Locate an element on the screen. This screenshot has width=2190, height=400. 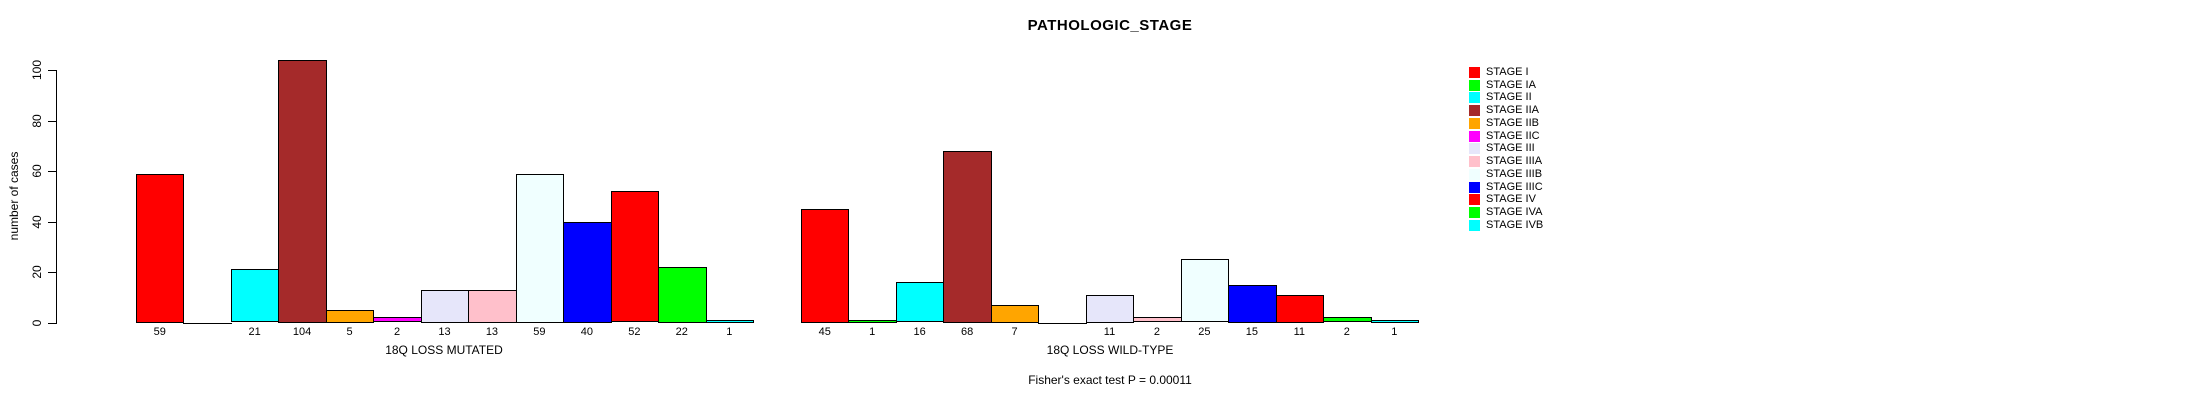
legend-swatch-stage-ii is located at coordinates (1474, 98).